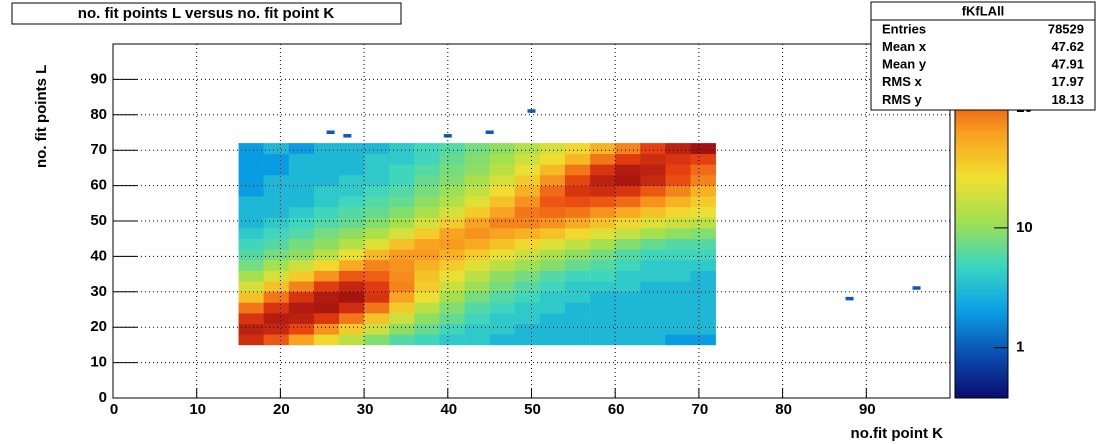 This screenshot has width=1117, height=444. Describe the element at coordinates (1067, 46) in the screenshot. I see `stats-value: 47.62` at that location.